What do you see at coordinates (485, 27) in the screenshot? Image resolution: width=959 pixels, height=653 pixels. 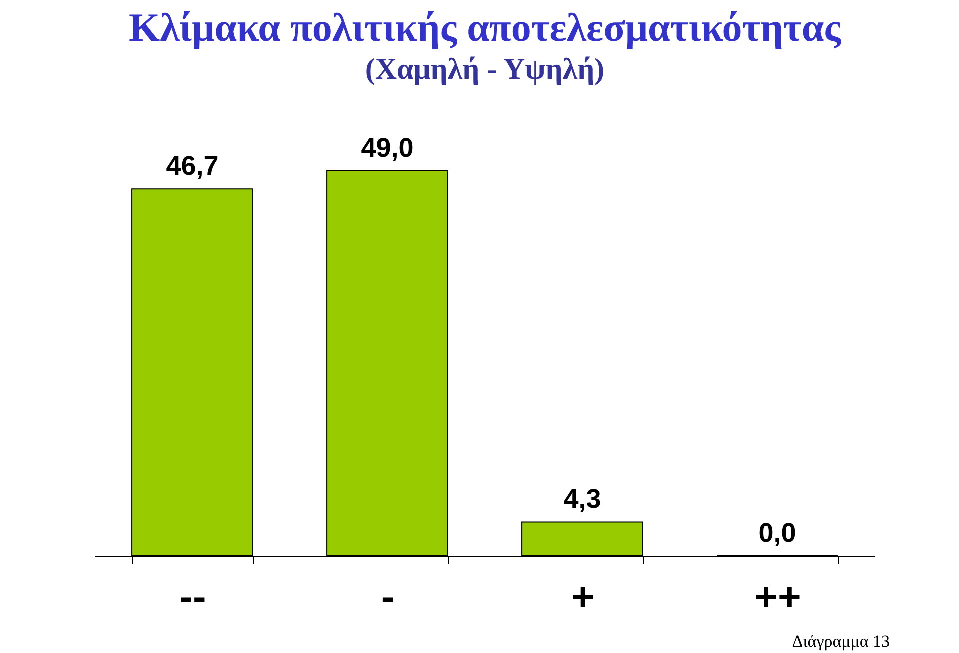 I see `chart-title: Κλίμακα πολιτικής αποτελεσματικότητας` at bounding box center [485, 27].